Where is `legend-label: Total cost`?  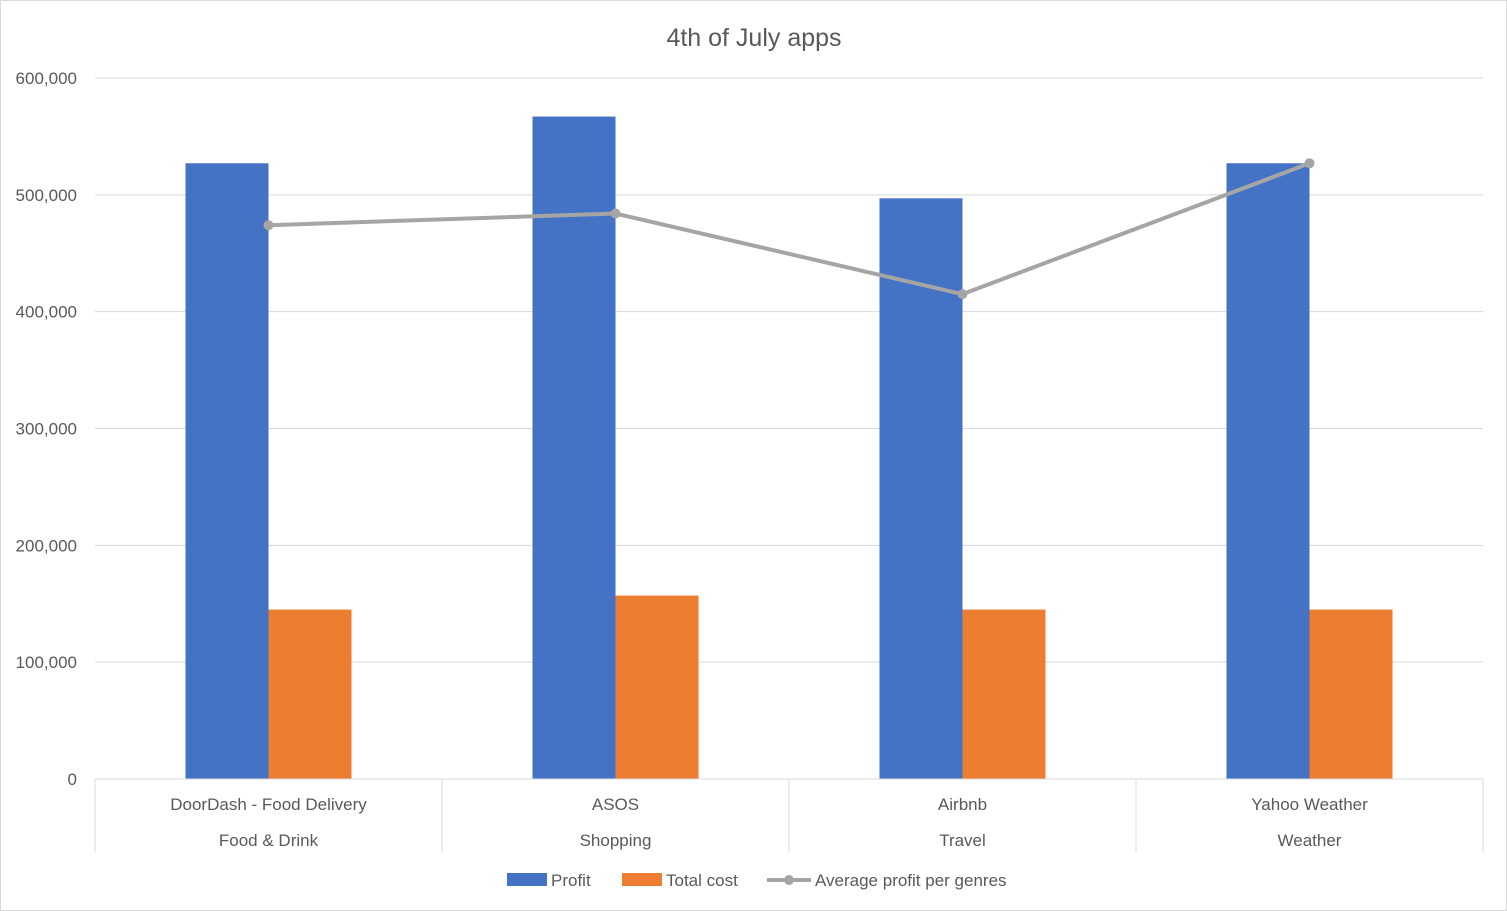
legend-label: Total cost is located at coordinates (702, 880).